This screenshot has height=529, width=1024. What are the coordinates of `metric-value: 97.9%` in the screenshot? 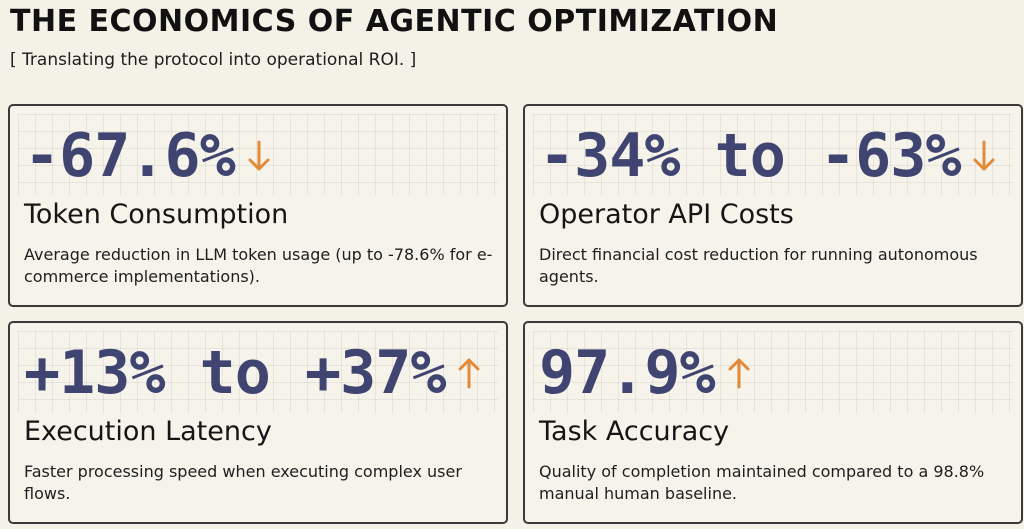 It's located at (627, 373).